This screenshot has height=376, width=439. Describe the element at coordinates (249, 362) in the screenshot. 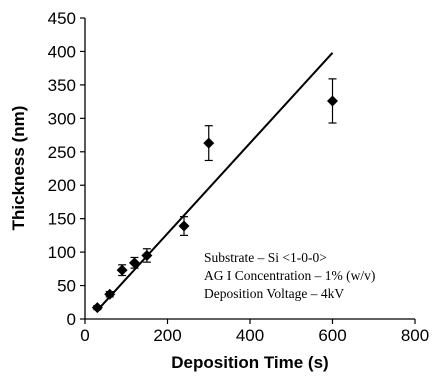

I see `x-axis-title: Deposition Time (s)` at that location.